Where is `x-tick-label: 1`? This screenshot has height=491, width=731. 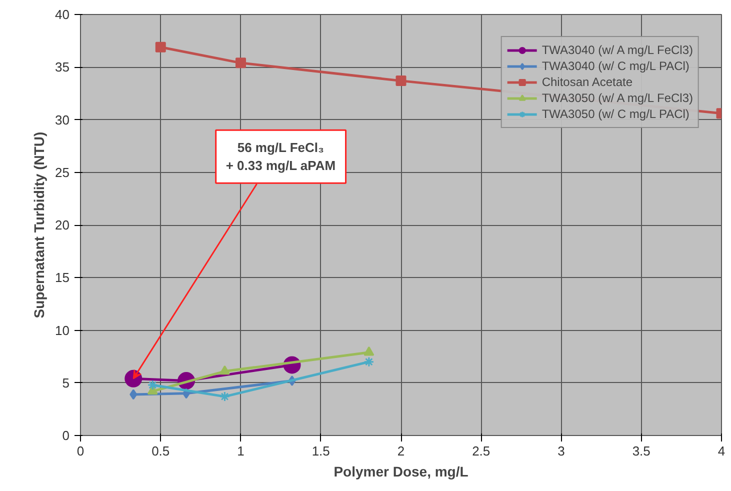
x-tick-label: 1 is located at coordinates (240, 451).